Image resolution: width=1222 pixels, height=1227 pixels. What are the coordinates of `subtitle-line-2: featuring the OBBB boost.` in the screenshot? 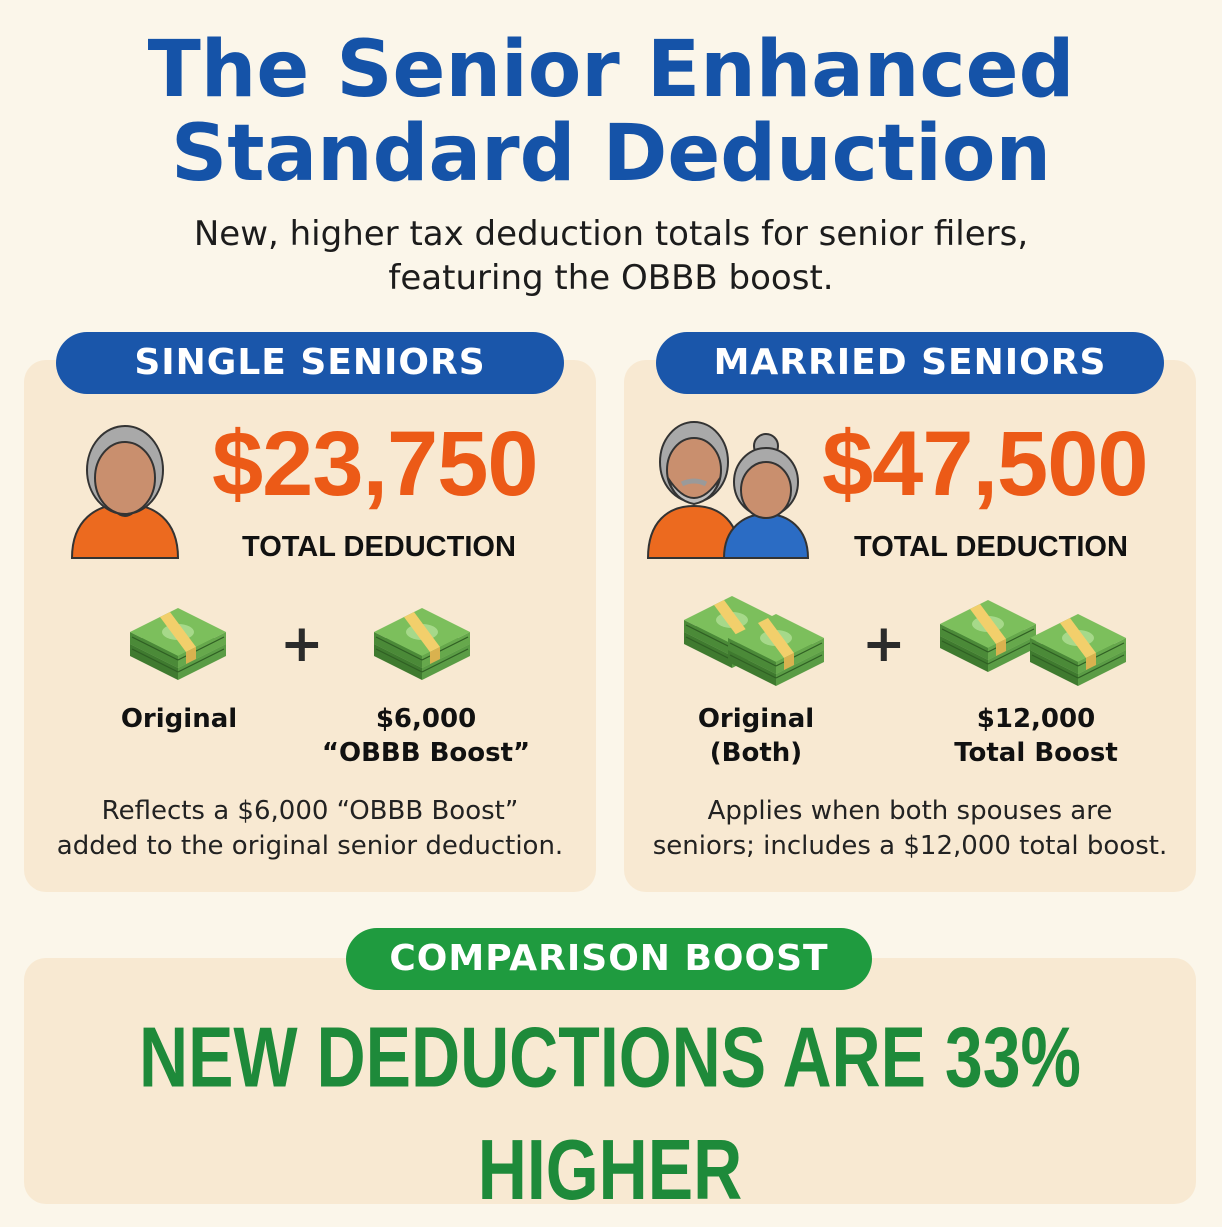 It's located at (611, 278).